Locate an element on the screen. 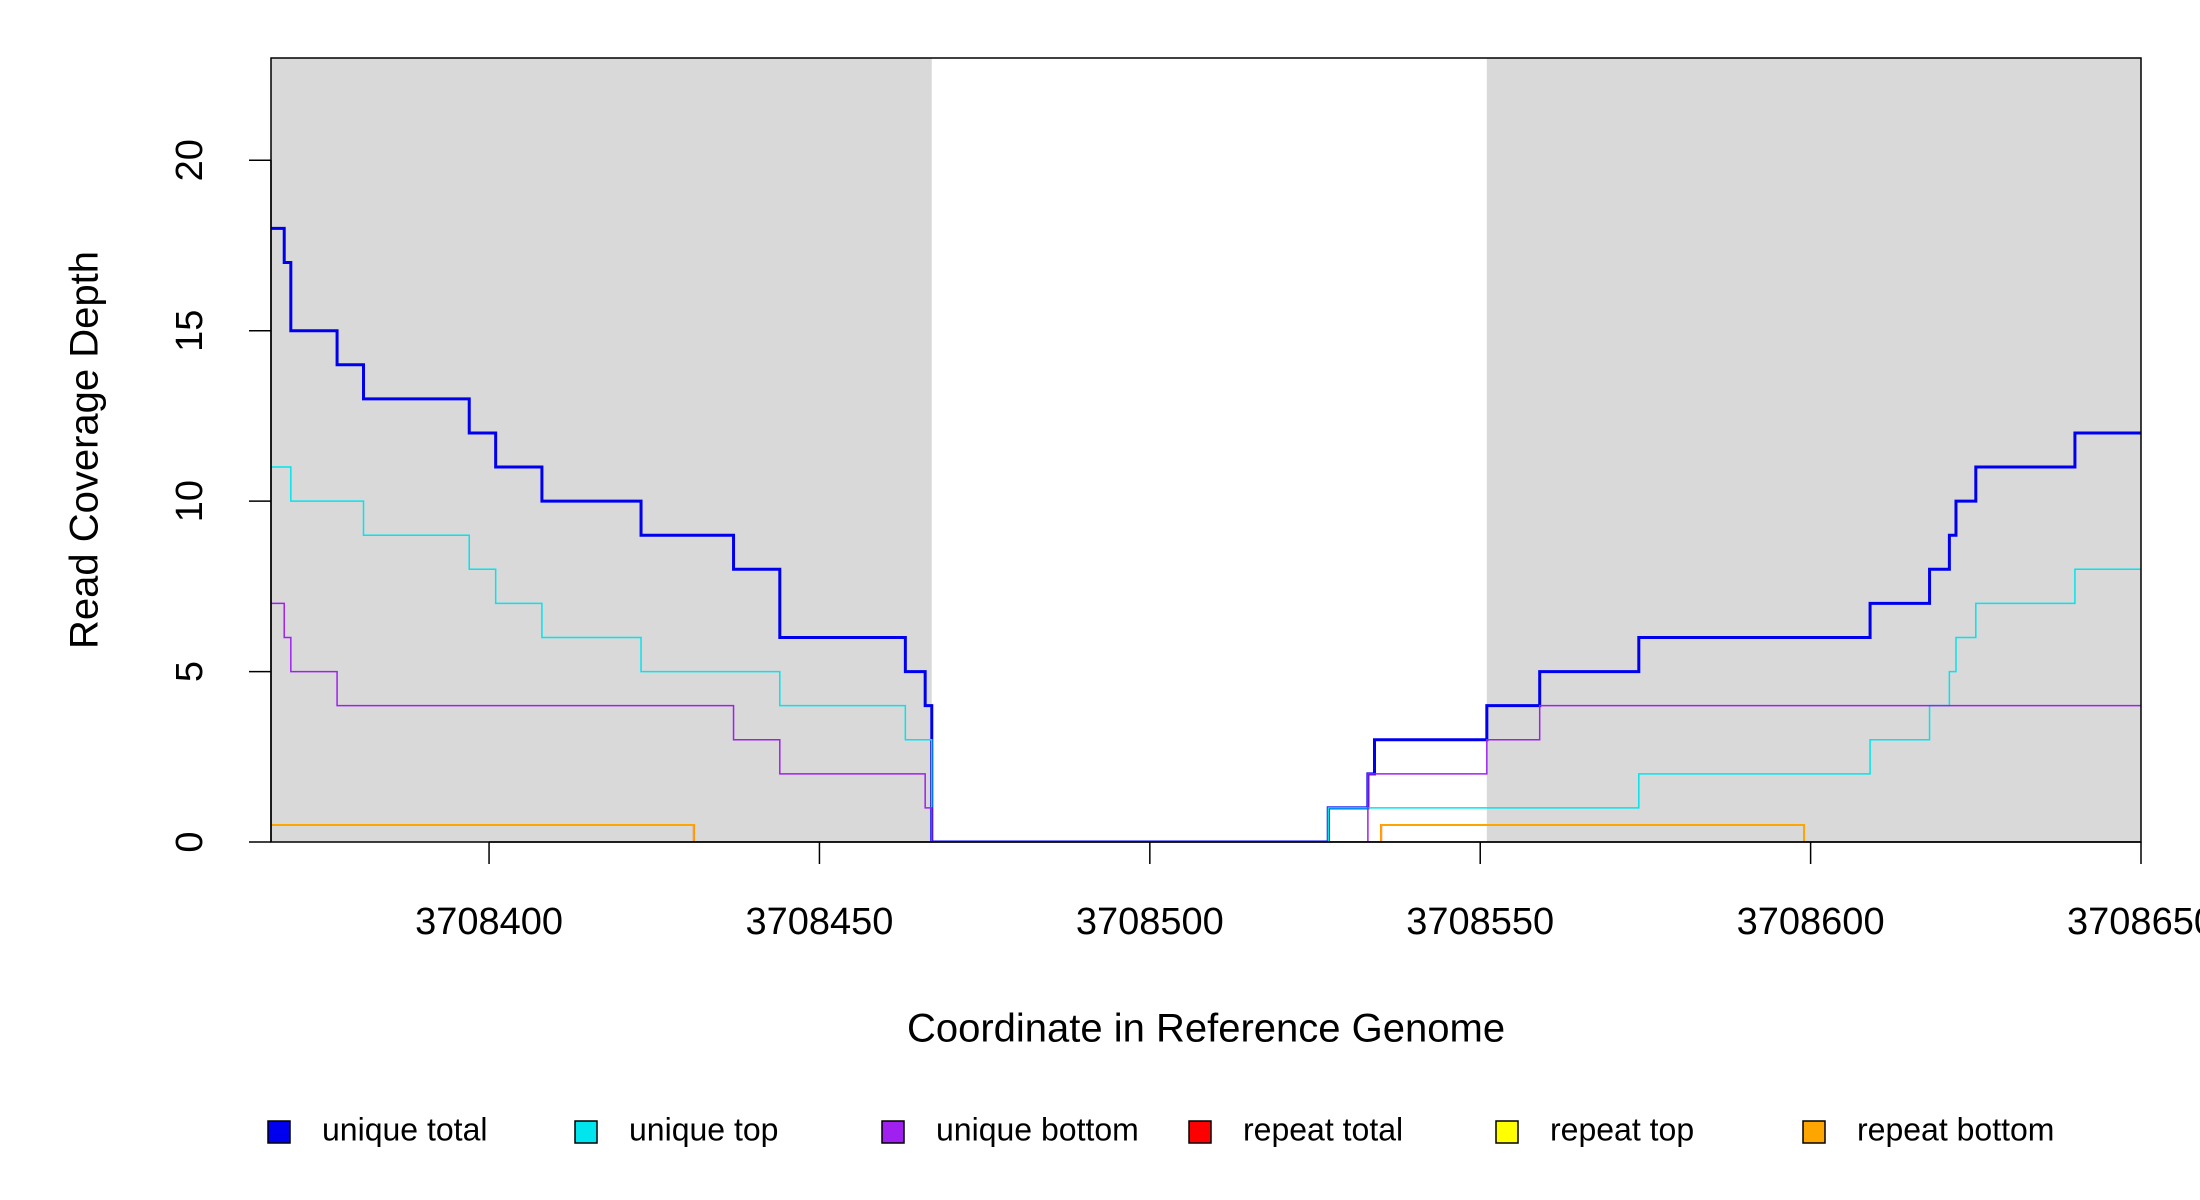 This screenshot has height=1200, width=2200. y-axis-title: Read Coverage Depth is located at coordinates (85, 450).